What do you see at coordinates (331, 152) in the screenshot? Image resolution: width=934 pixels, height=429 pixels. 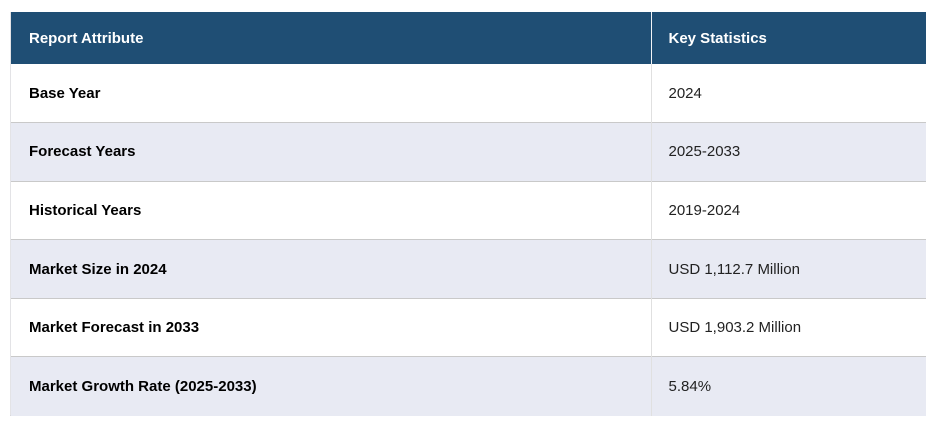 I see `attribute-cell: Forecast Years` at bounding box center [331, 152].